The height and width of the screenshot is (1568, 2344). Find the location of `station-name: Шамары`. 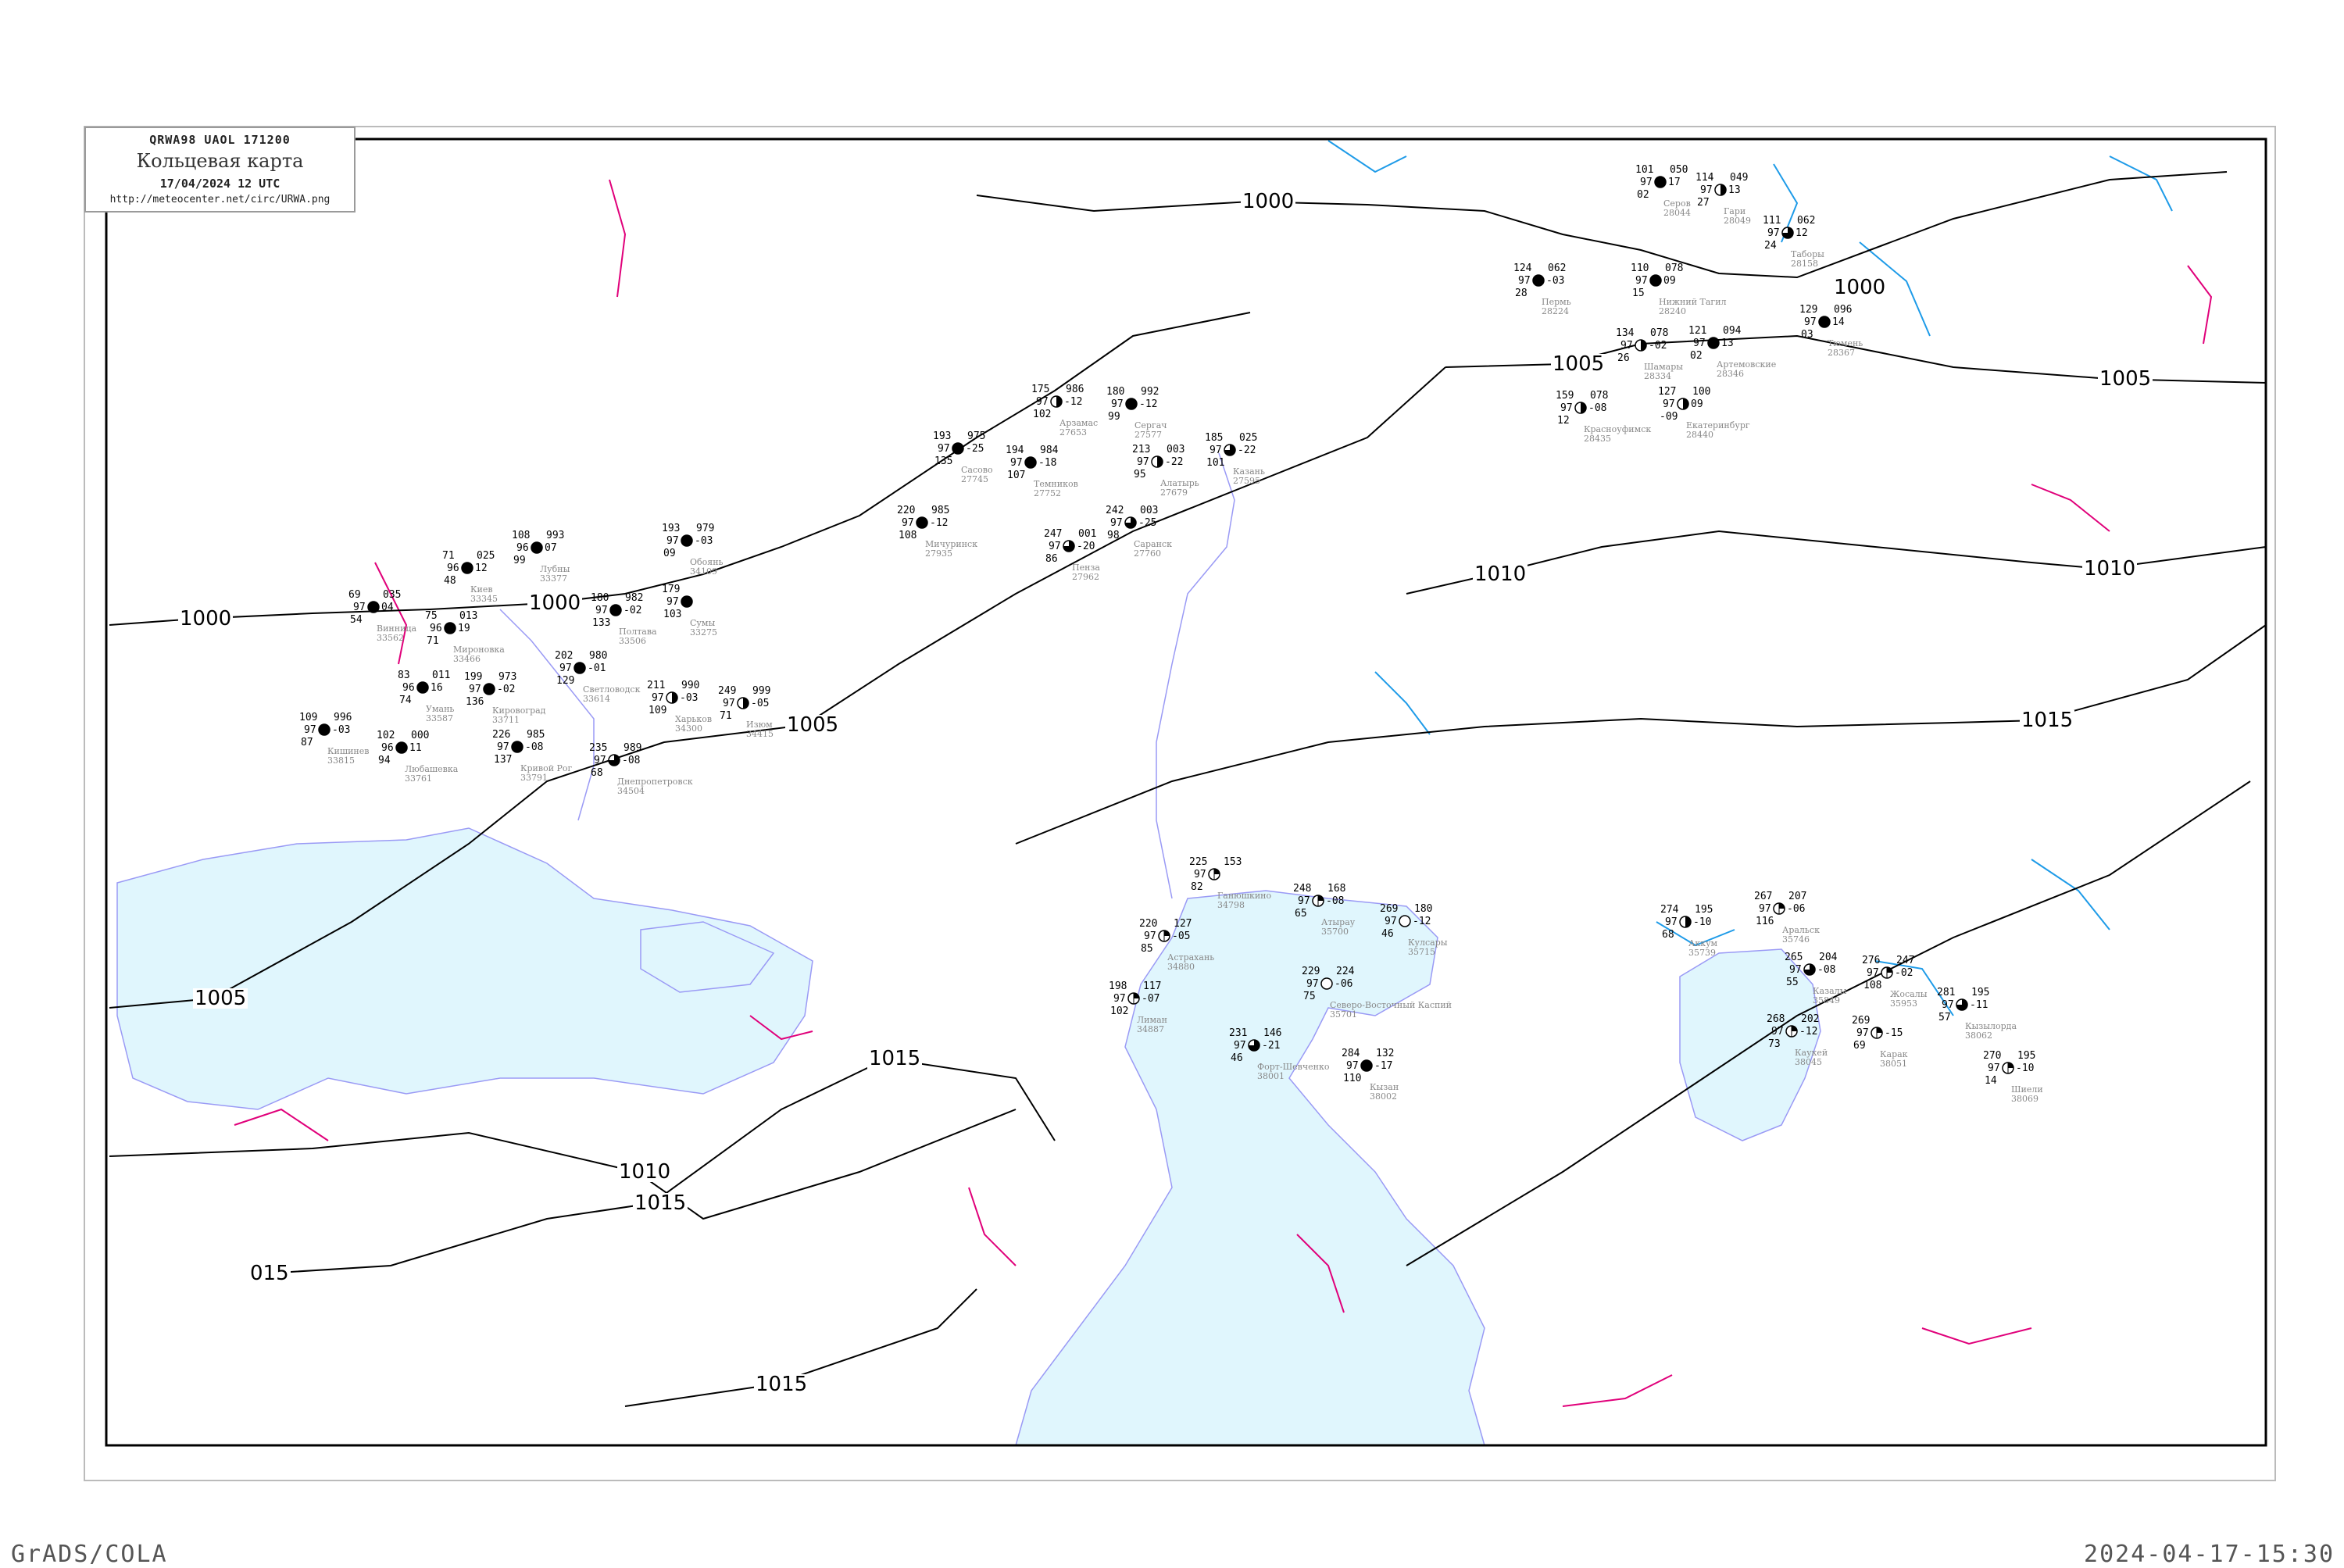

station-name: Шамары is located at coordinates (1664, 367).